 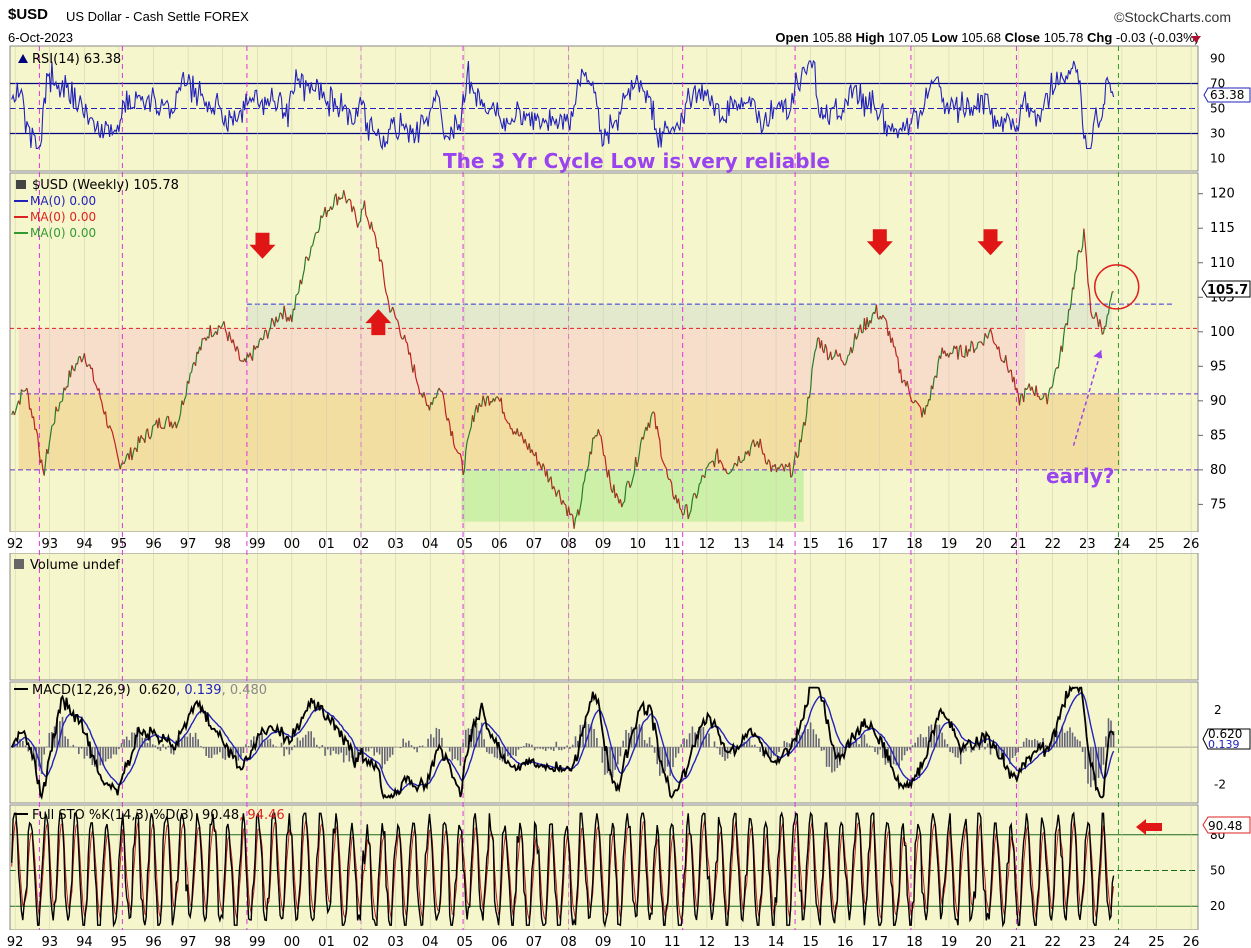 What do you see at coordinates (1052, 941) in the screenshot?
I see `x-tick-label-bottom: 22` at bounding box center [1052, 941].